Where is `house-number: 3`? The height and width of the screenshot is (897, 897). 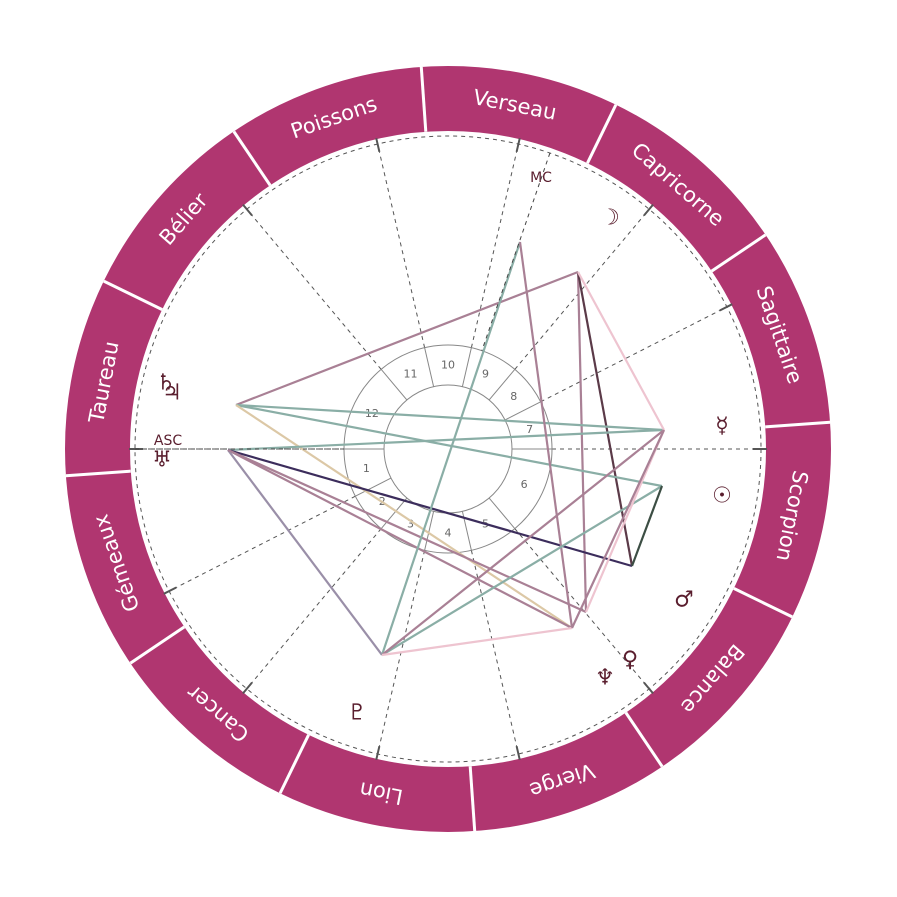 house-number: 3 is located at coordinates (410, 524).